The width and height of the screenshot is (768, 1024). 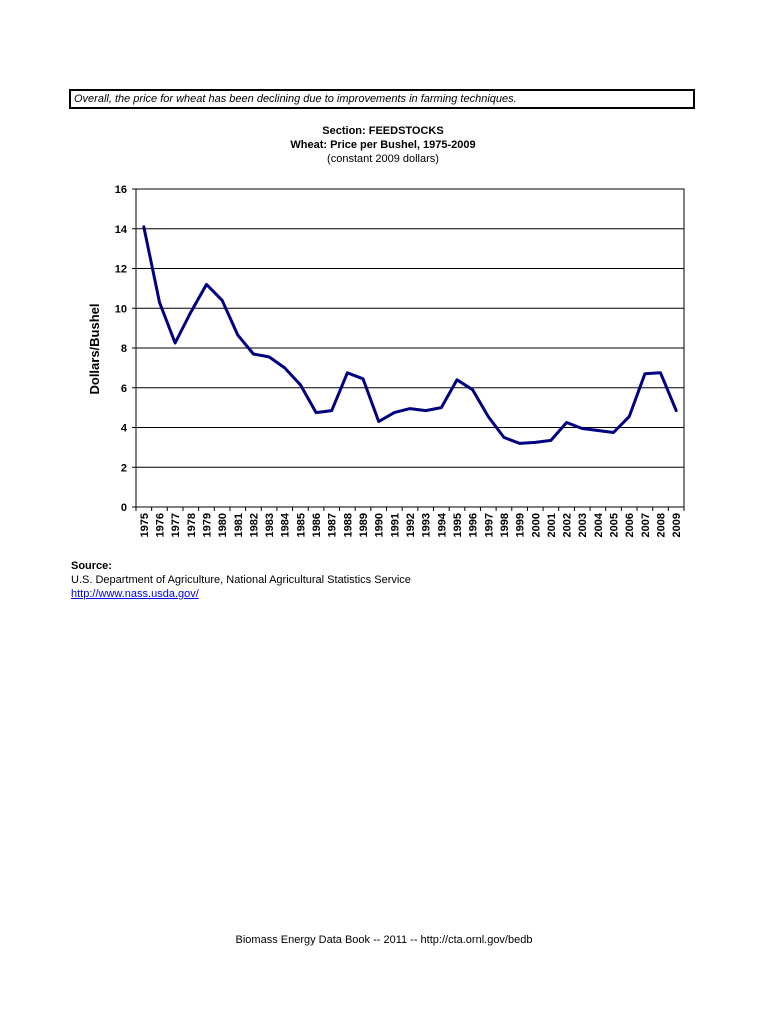 I want to click on x-tick-label: 1977, so click(x=176, y=525).